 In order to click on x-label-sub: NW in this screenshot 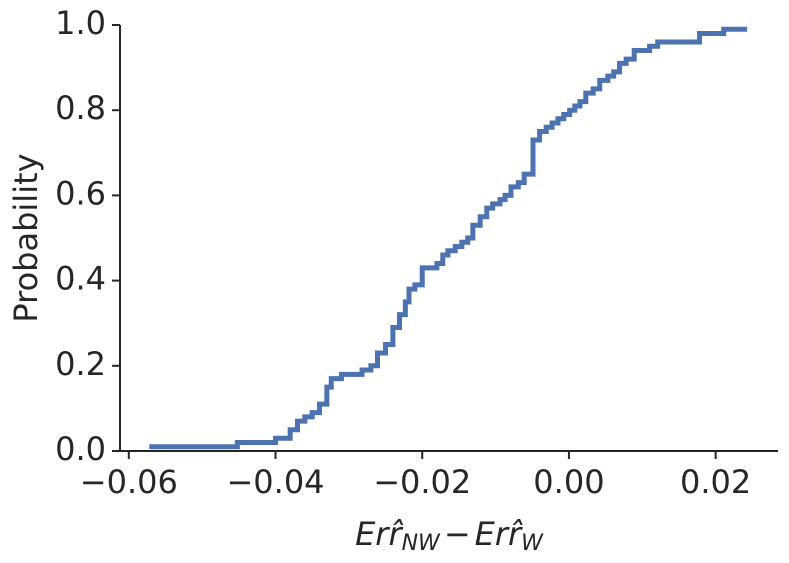, I will do `click(421, 543)`.